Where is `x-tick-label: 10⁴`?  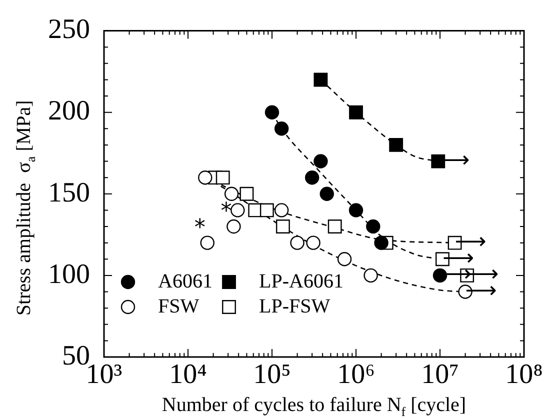 x-tick-label: 10⁴ is located at coordinates (188, 374).